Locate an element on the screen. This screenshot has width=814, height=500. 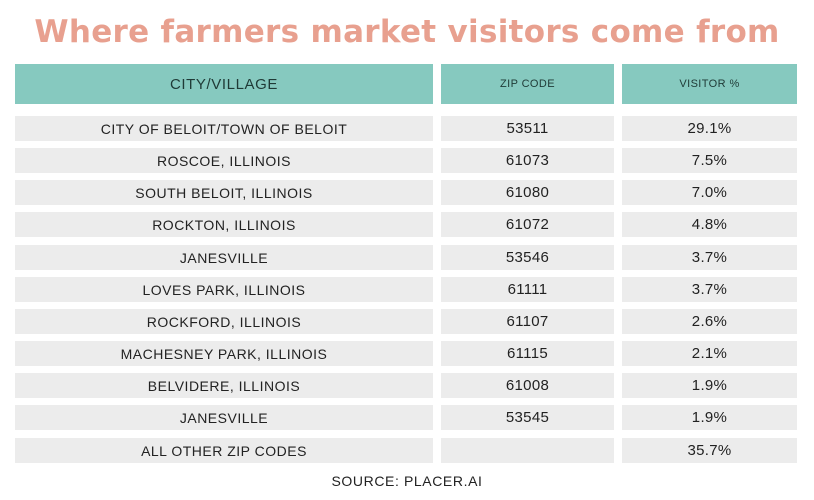
city-cell: MACHESNEY PARK, ILLINOIS is located at coordinates (224, 353).